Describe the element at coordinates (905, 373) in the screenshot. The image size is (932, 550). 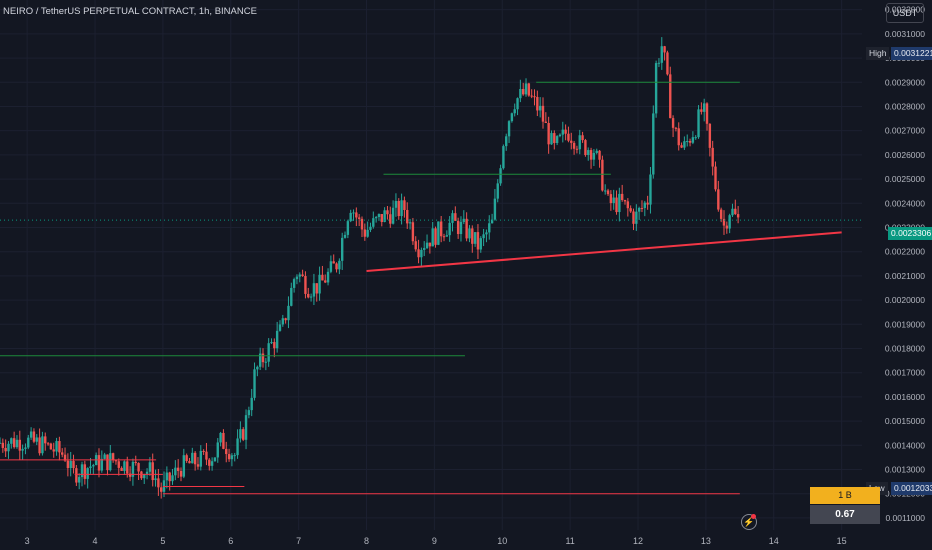
I see `y-tick-label: 0.0017000` at that location.